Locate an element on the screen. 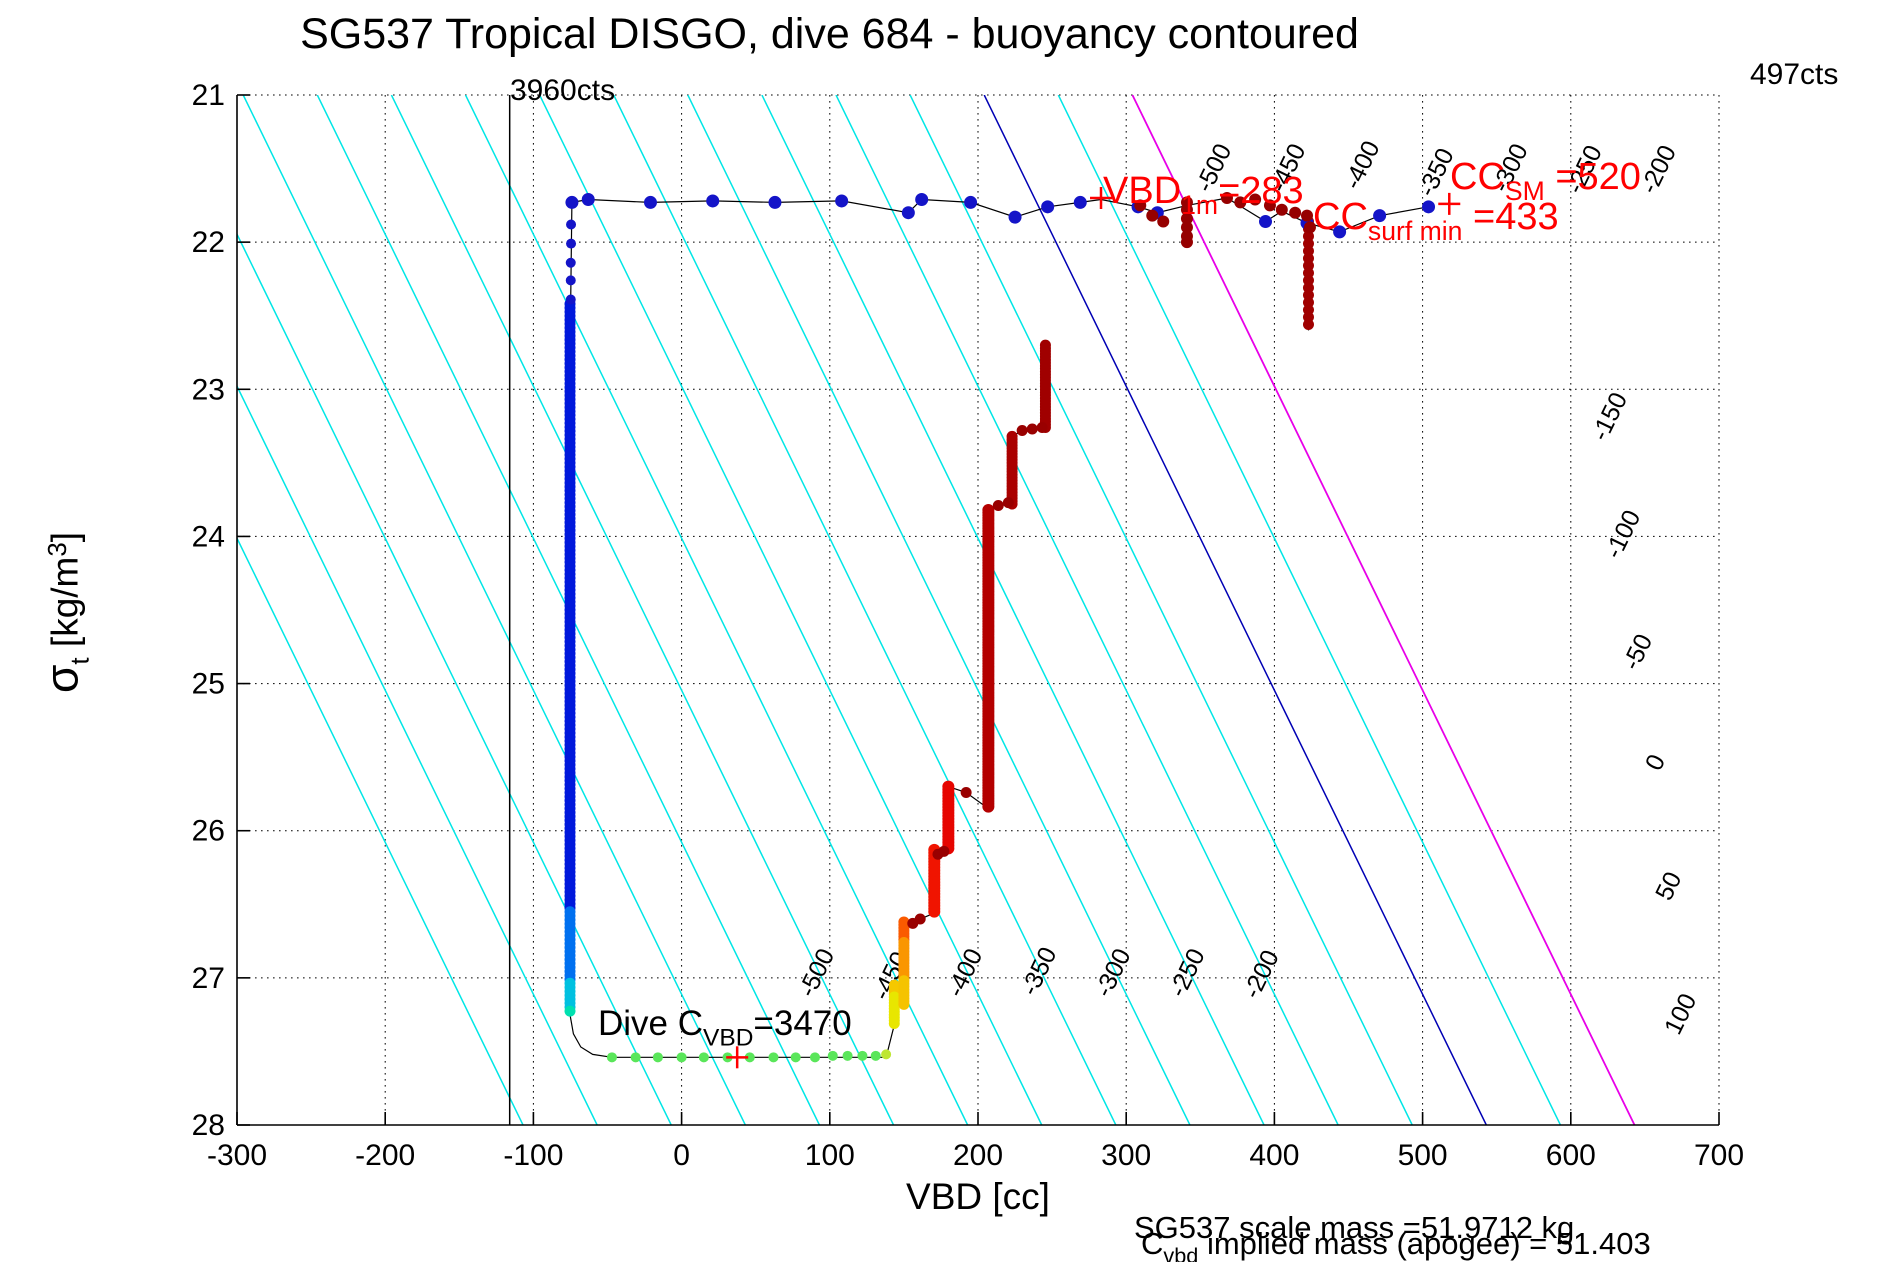  svg-text: 200 is located at coordinates (978, 1155).